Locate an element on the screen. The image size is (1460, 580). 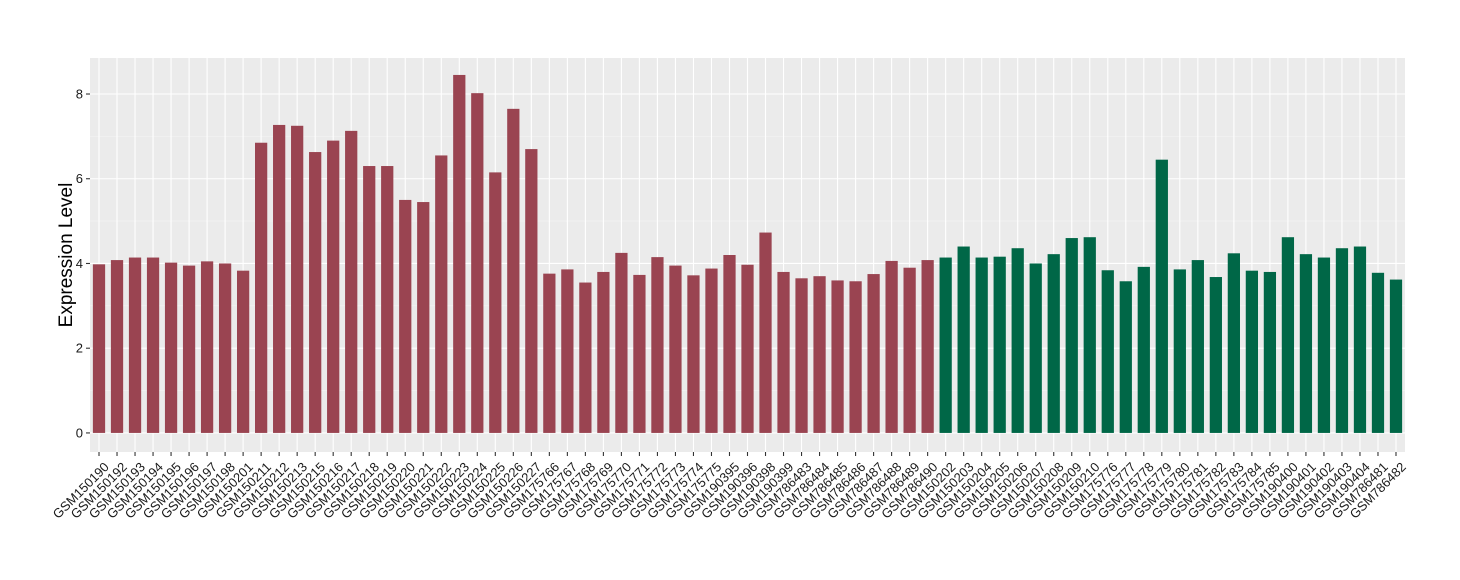
y-axis-title: Expression Level is located at coordinates (66, 255).